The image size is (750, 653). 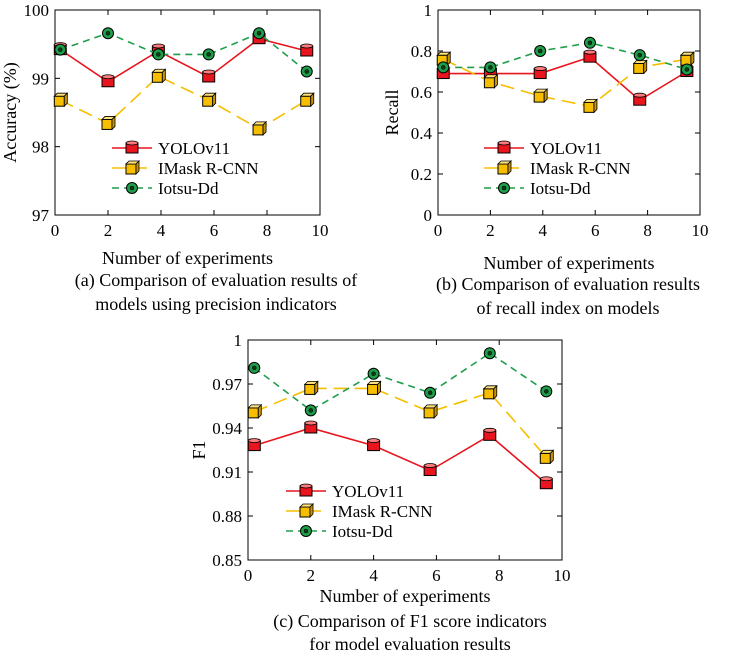 I want to click on marker-c-1-0-side, so click(x=259, y=411).